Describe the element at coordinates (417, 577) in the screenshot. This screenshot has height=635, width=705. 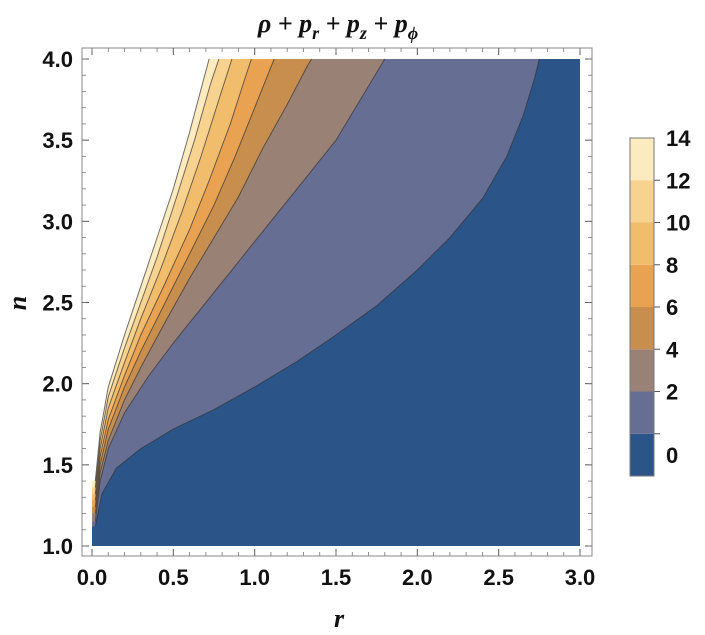
I see `x-tick-label: 2.0` at that location.